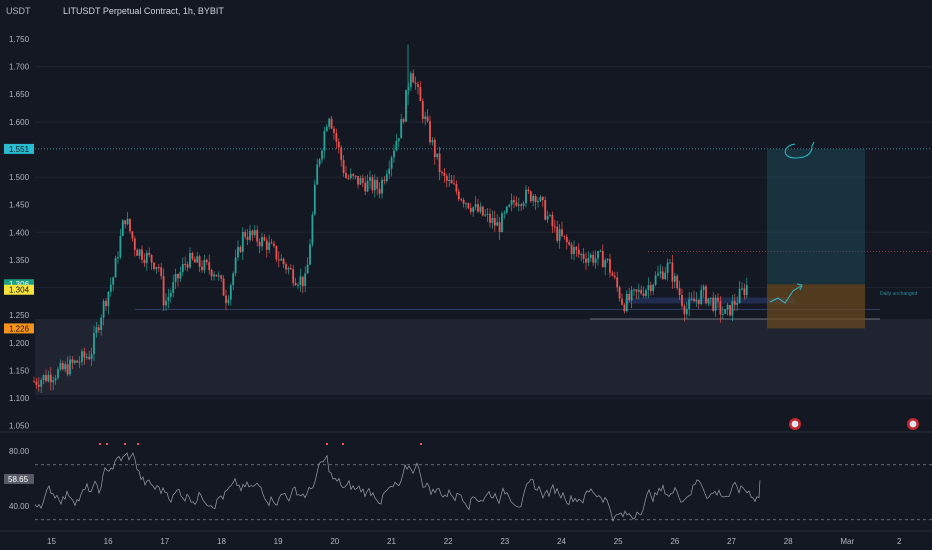  I want to click on profit-zone, so click(816, 216).